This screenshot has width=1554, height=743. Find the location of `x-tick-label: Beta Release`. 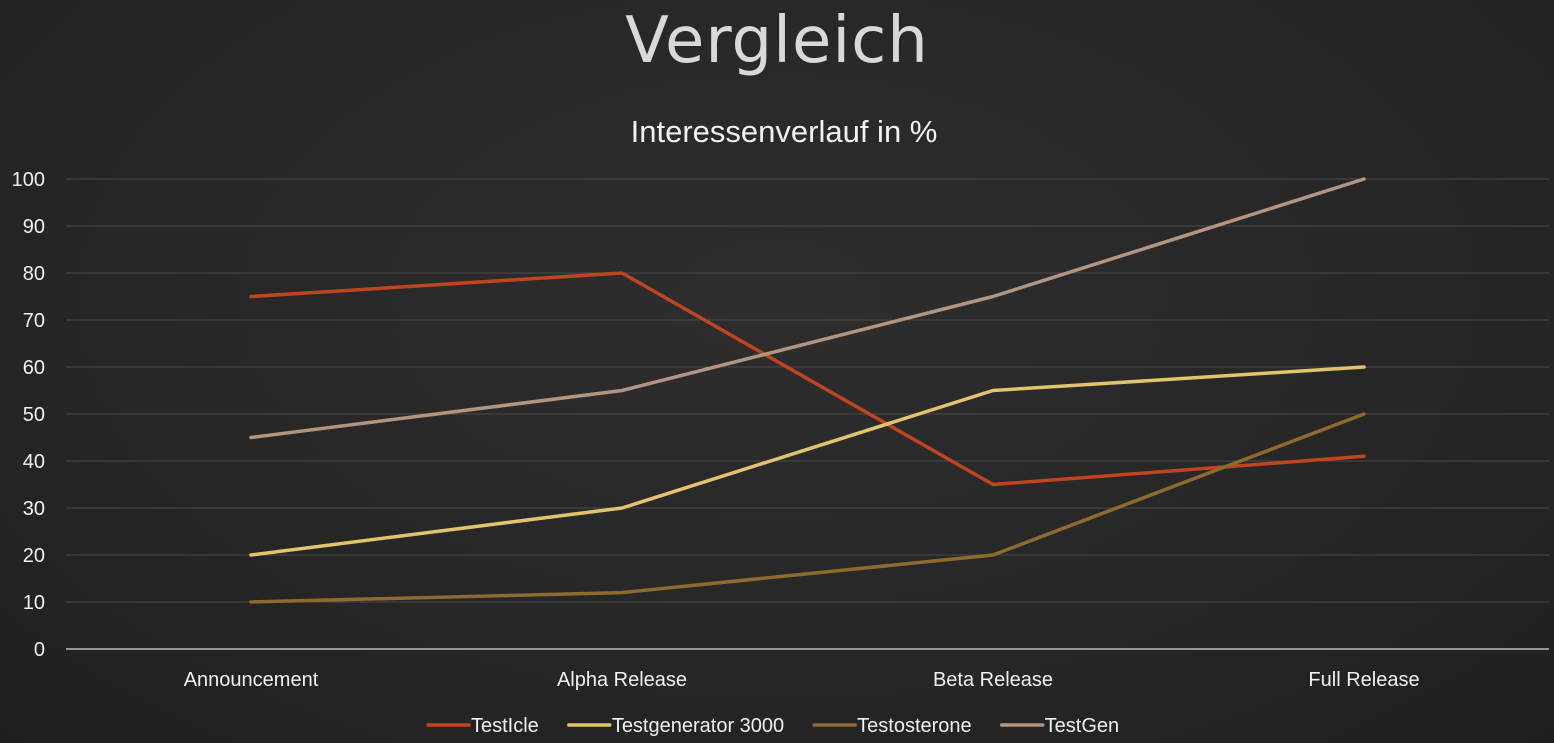

x-tick-label: Beta Release is located at coordinates (993, 680).